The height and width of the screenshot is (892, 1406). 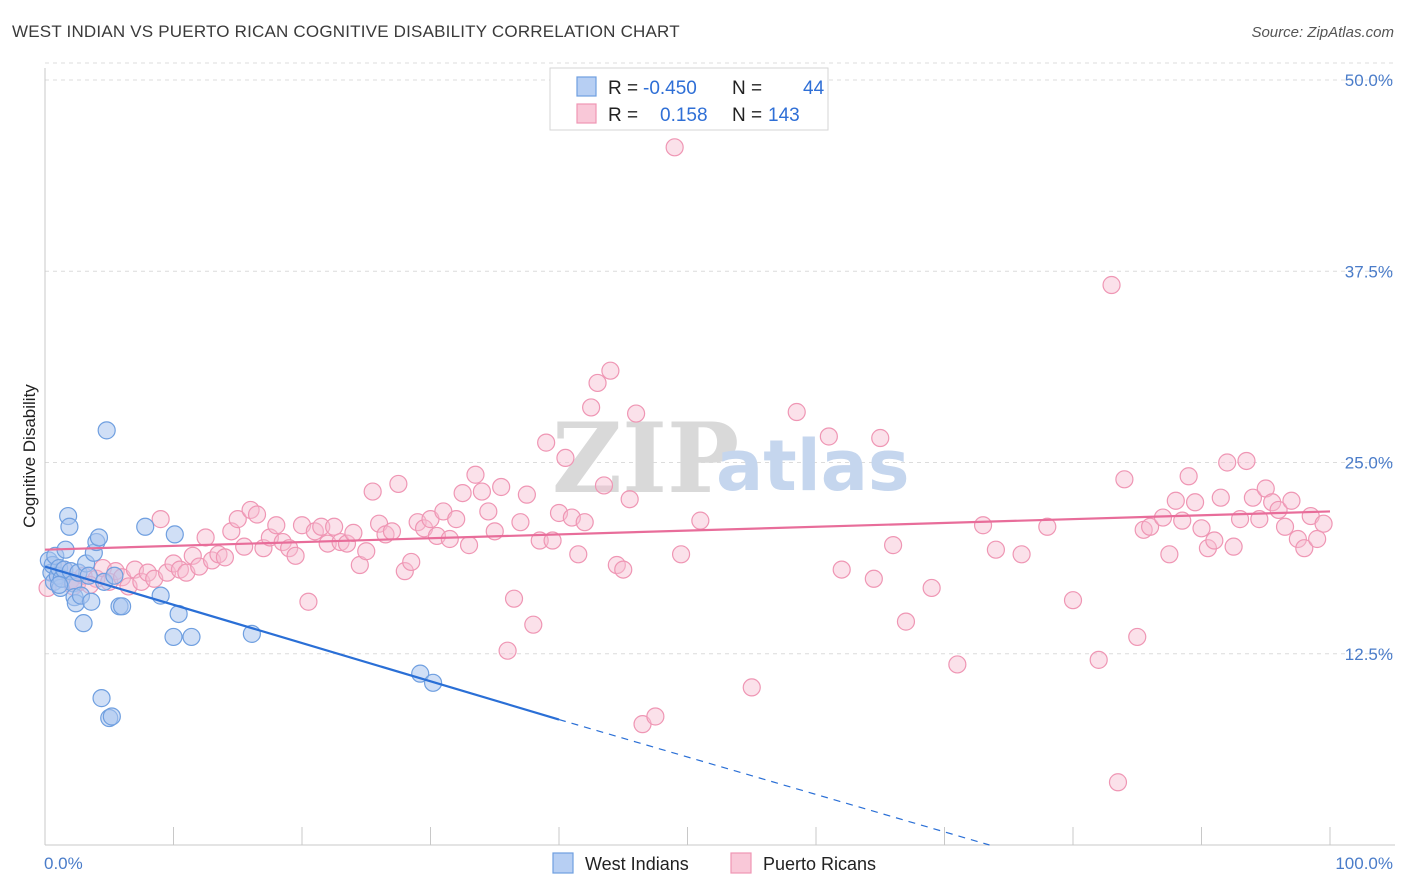 What do you see at coordinates (747, 115) in the screenshot?
I see `legend-n-label-2: N =` at bounding box center [747, 115].